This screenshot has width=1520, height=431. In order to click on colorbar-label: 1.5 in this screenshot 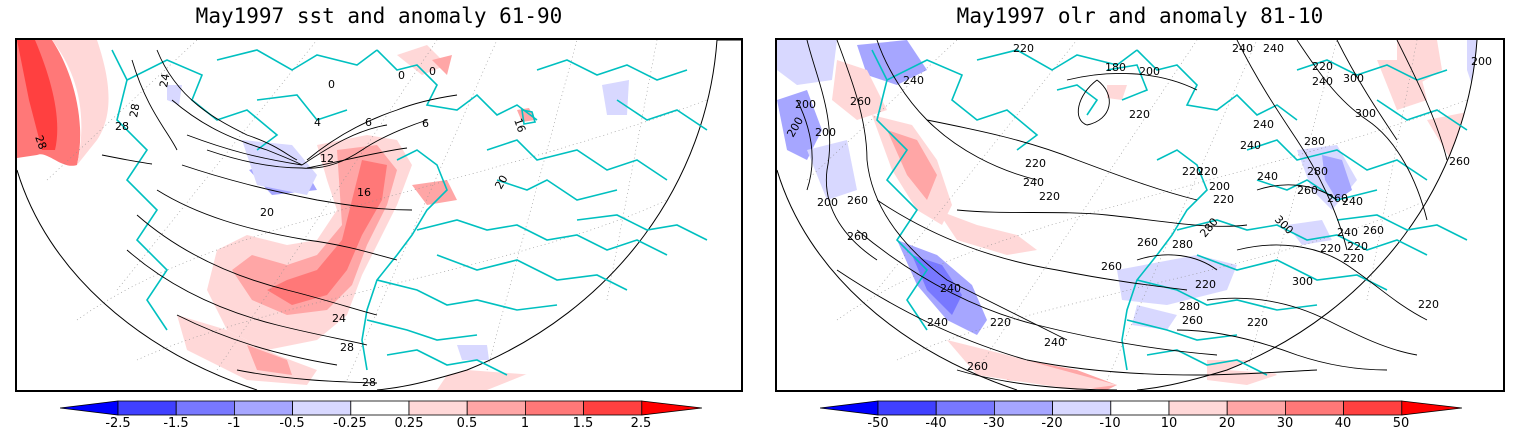, I will do `click(583, 423)`.